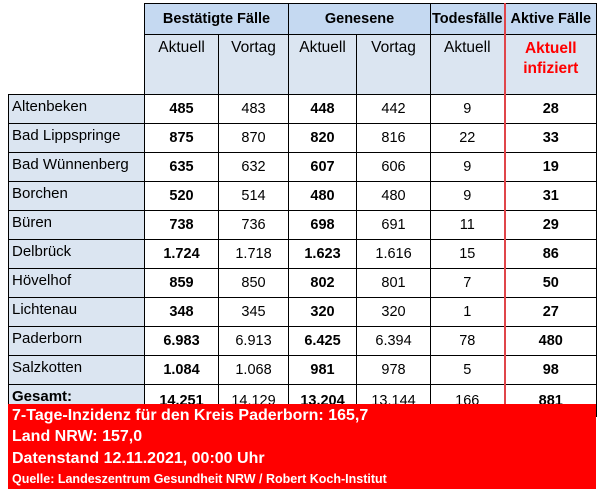 Image resolution: width=599 pixels, height=497 pixels. What do you see at coordinates (323, 254) in the screenshot?
I see `cell-recovered-current: 1.623` at bounding box center [323, 254].